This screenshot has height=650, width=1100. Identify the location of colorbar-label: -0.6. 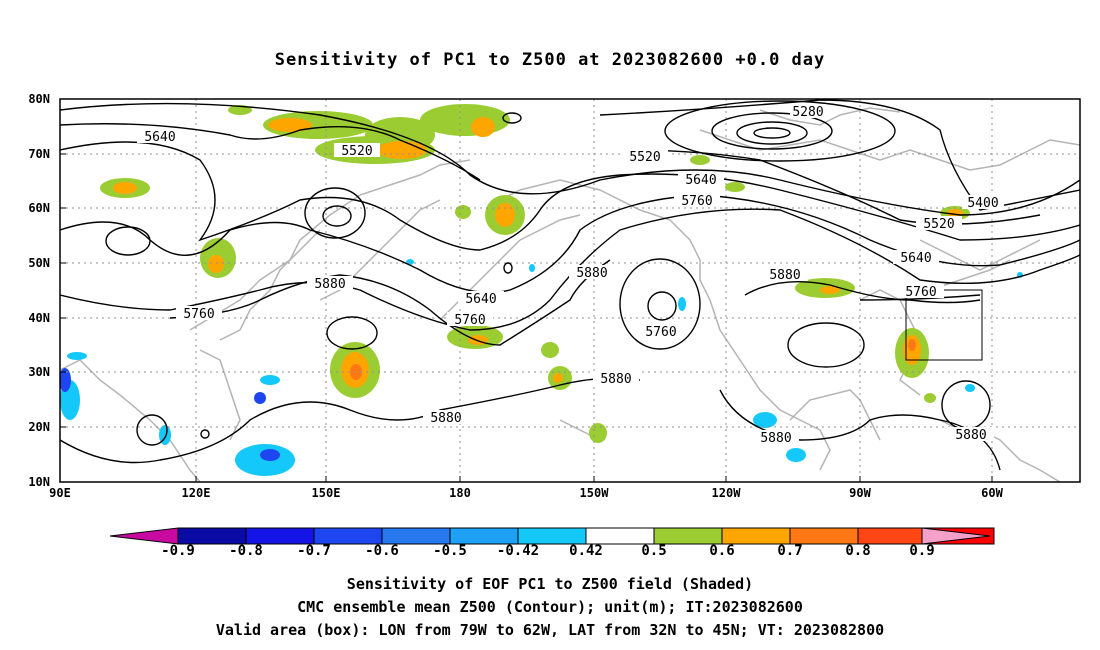
(382, 551).